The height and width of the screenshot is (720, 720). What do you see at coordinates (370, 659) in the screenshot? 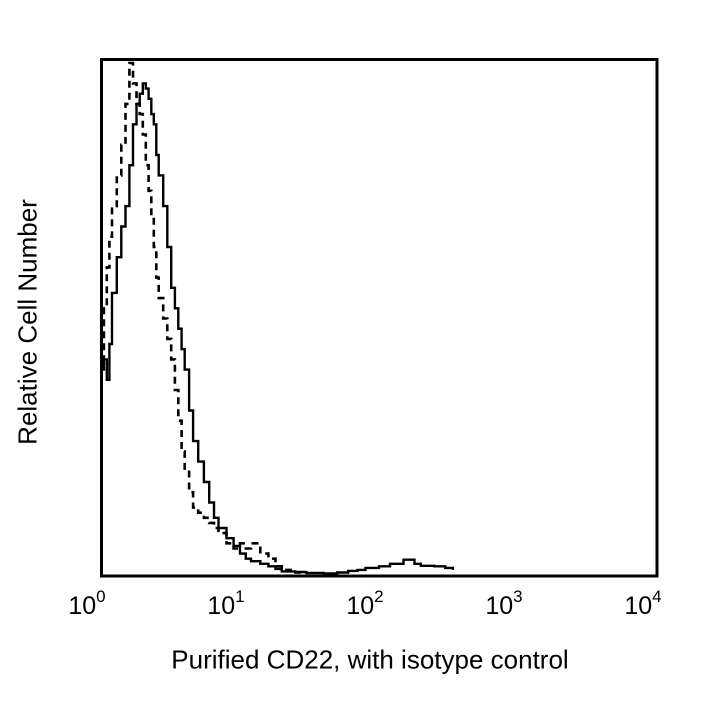
I see `x-axis-label: Purified CD22, with isotype control` at bounding box center [370, 659].